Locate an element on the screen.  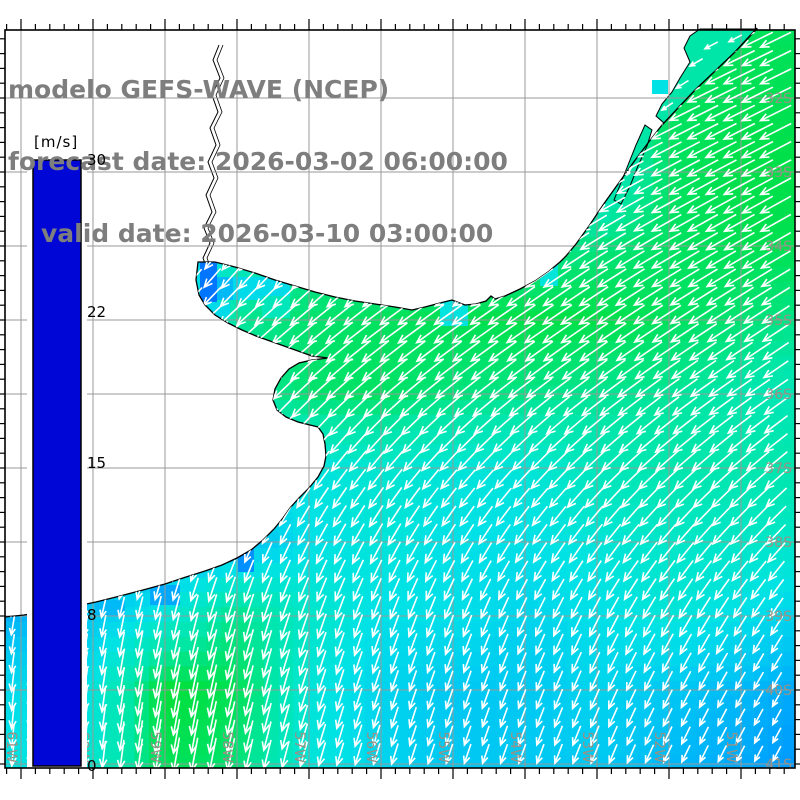
lat-label: 35S is located at coordinates (778, 321).